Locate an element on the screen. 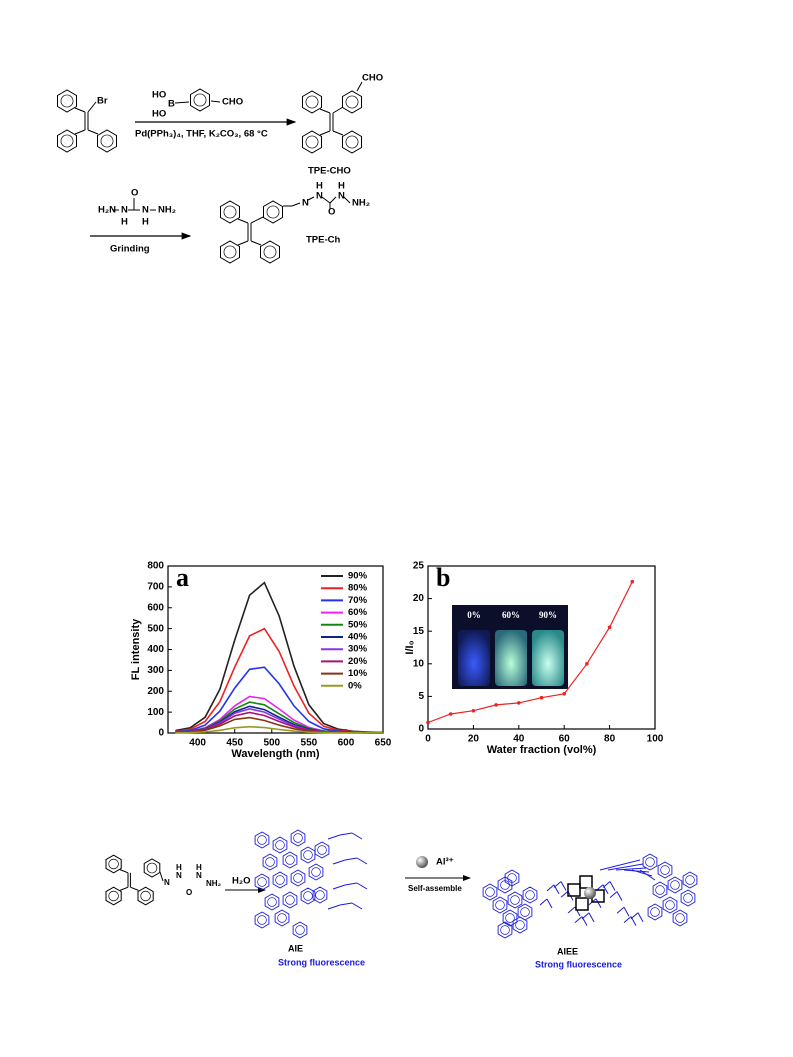 The image size is (793, 1057). x-tick-label: 20 is located at coordinates (474, 739).